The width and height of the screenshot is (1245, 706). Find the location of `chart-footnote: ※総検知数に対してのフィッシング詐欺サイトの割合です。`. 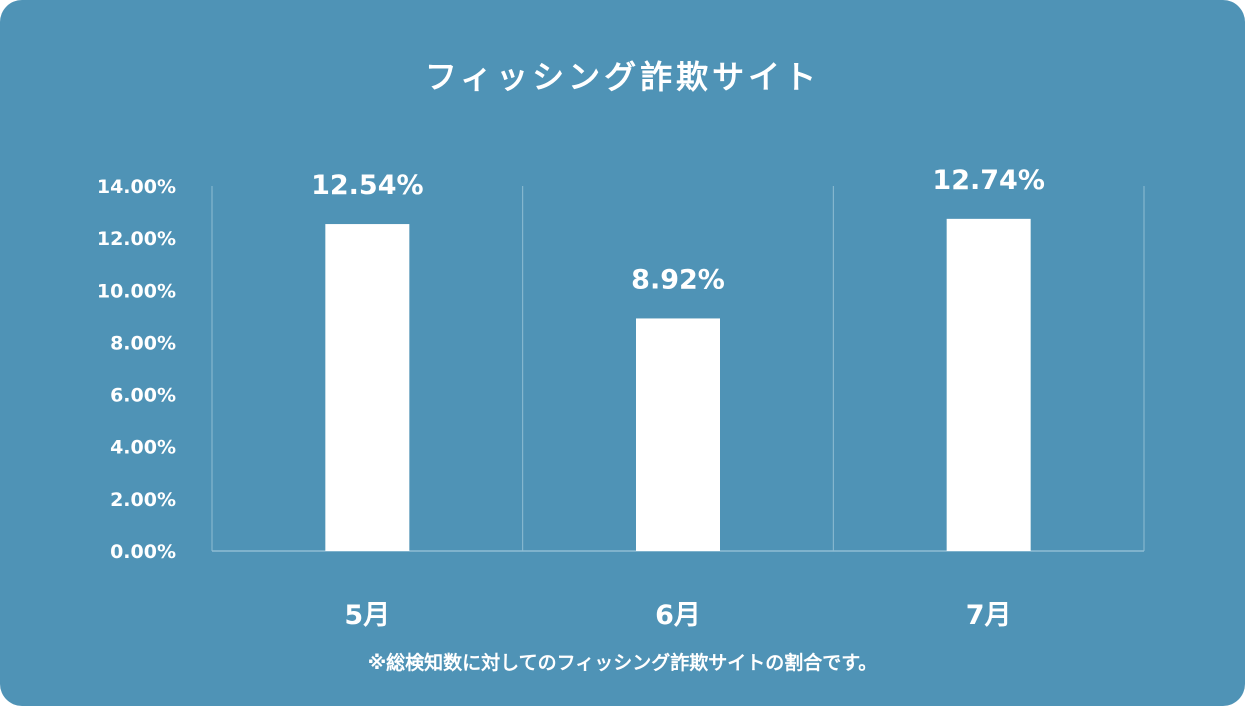

chart-footnote: ※総検知数に対してのフィッシング詐欺サイトの割合です。 is located at coordinates (622, 663).